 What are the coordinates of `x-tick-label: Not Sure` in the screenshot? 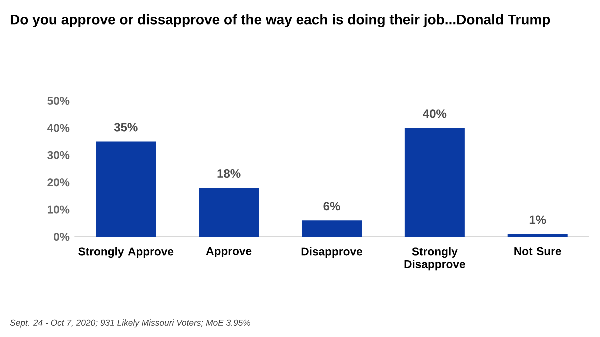 It's located at (538, 251).